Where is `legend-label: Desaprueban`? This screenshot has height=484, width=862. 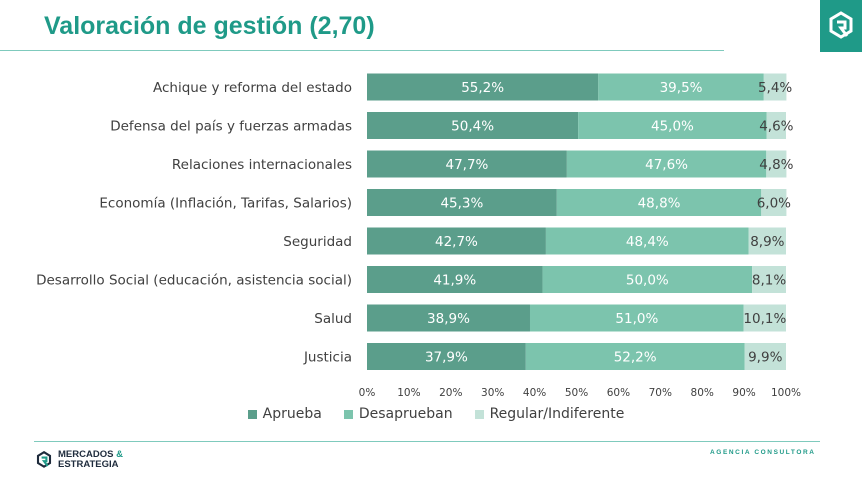
legend-label: Desaprueban is located at coordinates (405, 414).